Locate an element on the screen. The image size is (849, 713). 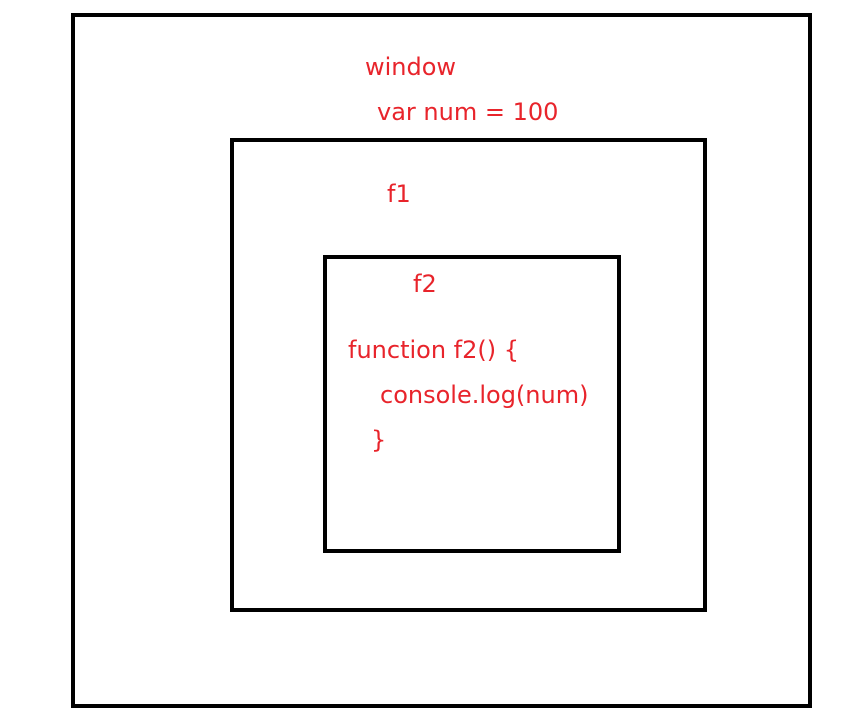
f1-scope-label: f1 is located at coordinates (399, 194).